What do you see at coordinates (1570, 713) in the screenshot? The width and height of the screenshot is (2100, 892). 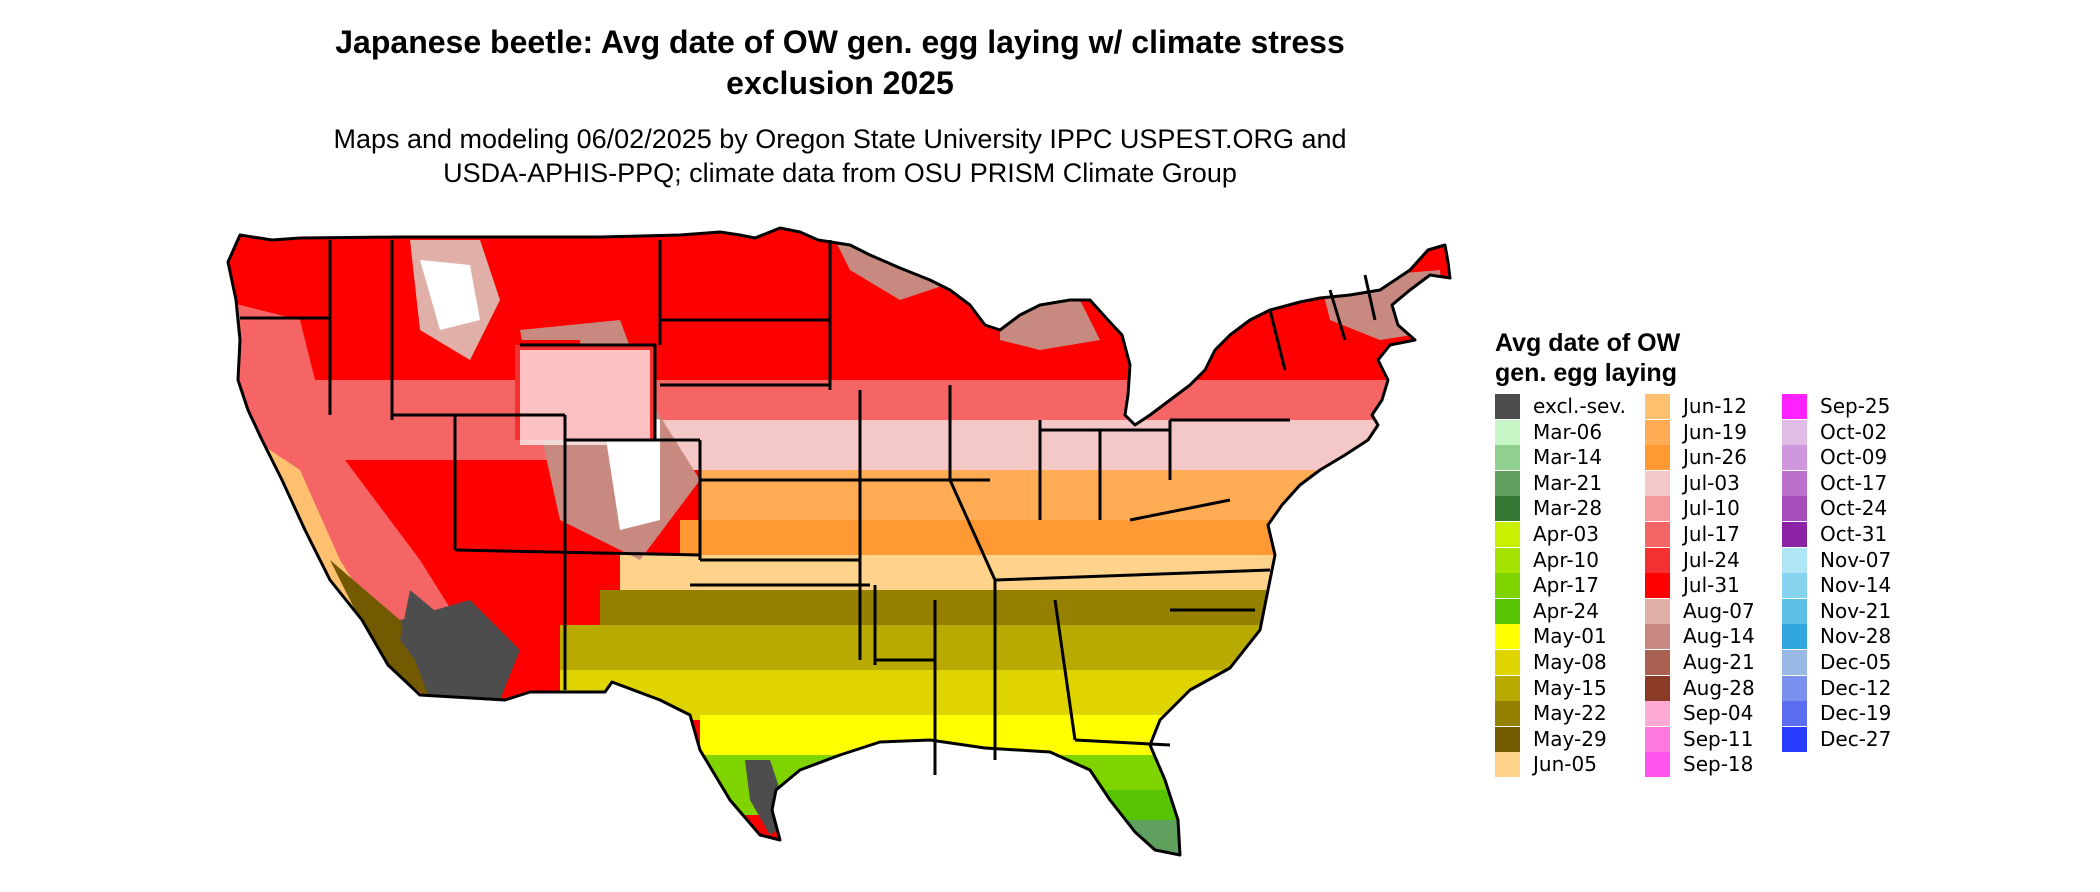 I see `legend-label: May-22` at bounding box center [1570, 713].